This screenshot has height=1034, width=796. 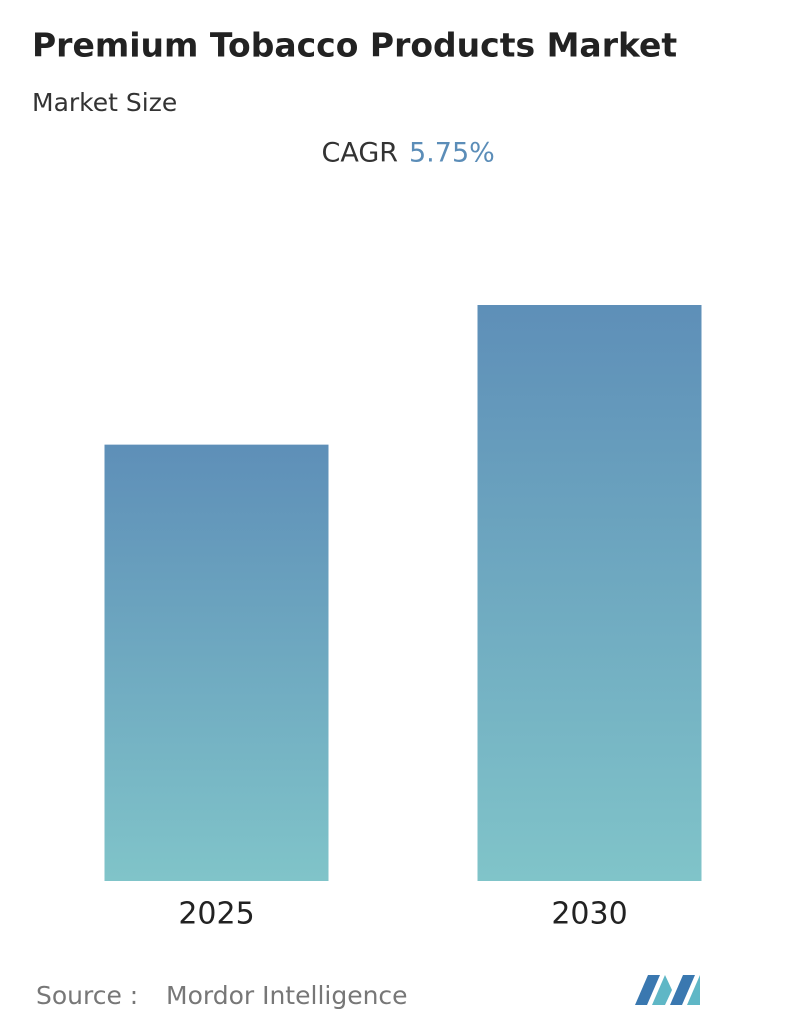 I want to click on x-tick-label: 2025, so click(x=216, y=914).